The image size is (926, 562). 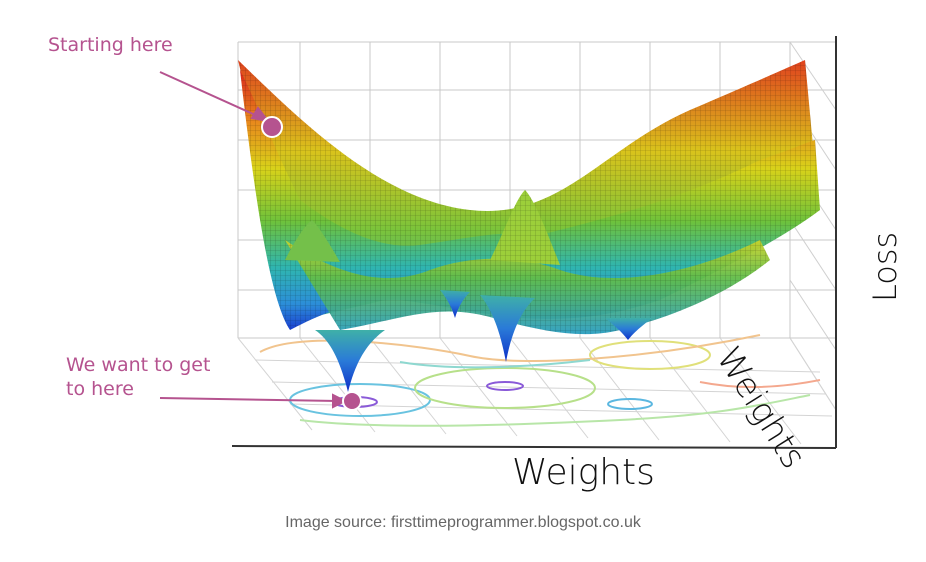 I want to click on axis-x-label: Weights, so click(x=583, y=472).